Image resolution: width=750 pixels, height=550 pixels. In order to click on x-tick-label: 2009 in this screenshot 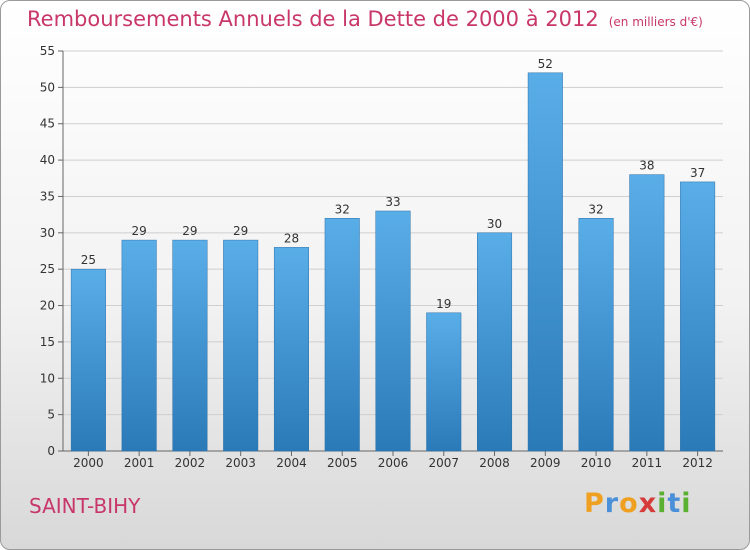, I will do `click(545, 463)`.